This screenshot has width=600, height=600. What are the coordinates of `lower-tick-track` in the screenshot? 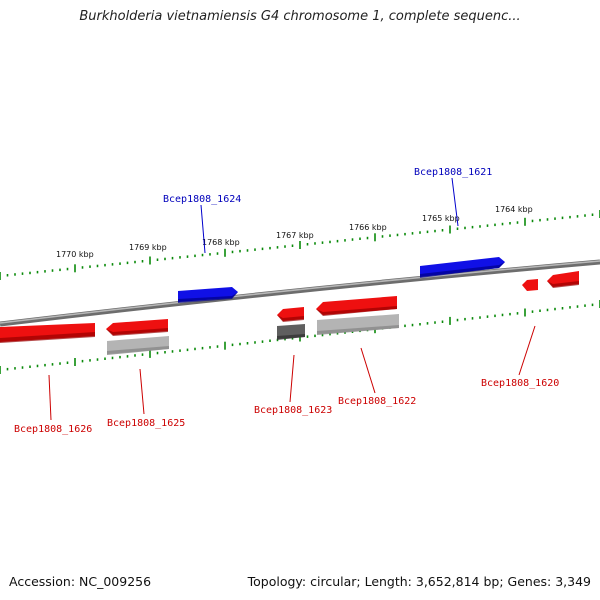 It's located at (300, 337).